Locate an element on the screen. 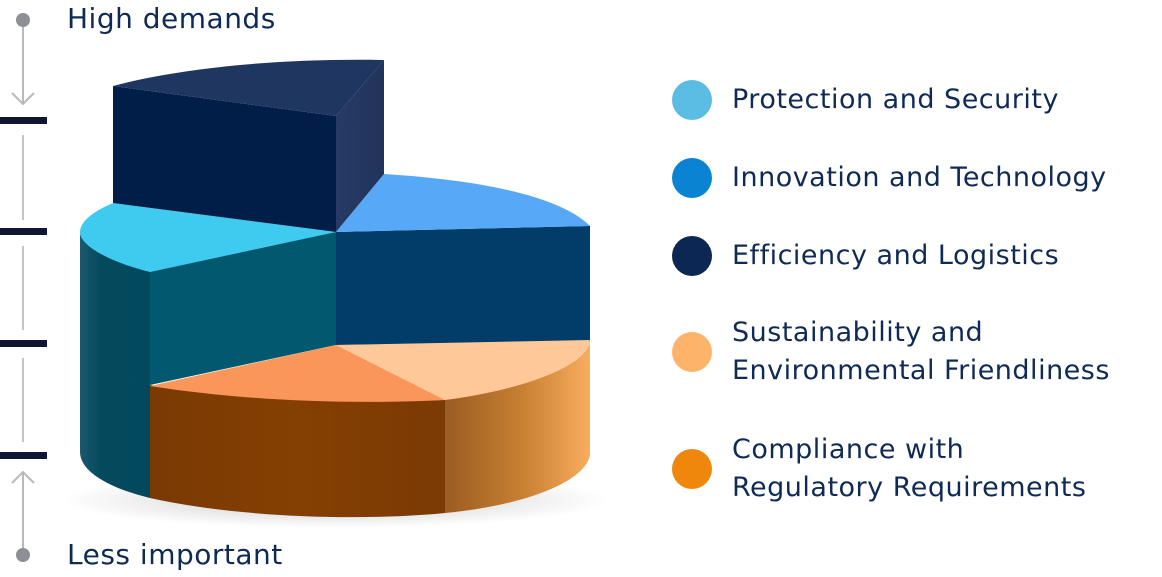 The width and height of the screenshot is (1162, 577). legend-item-efficiency-logistics: Efficiency and Logistics is located at coordinates (865, 256).